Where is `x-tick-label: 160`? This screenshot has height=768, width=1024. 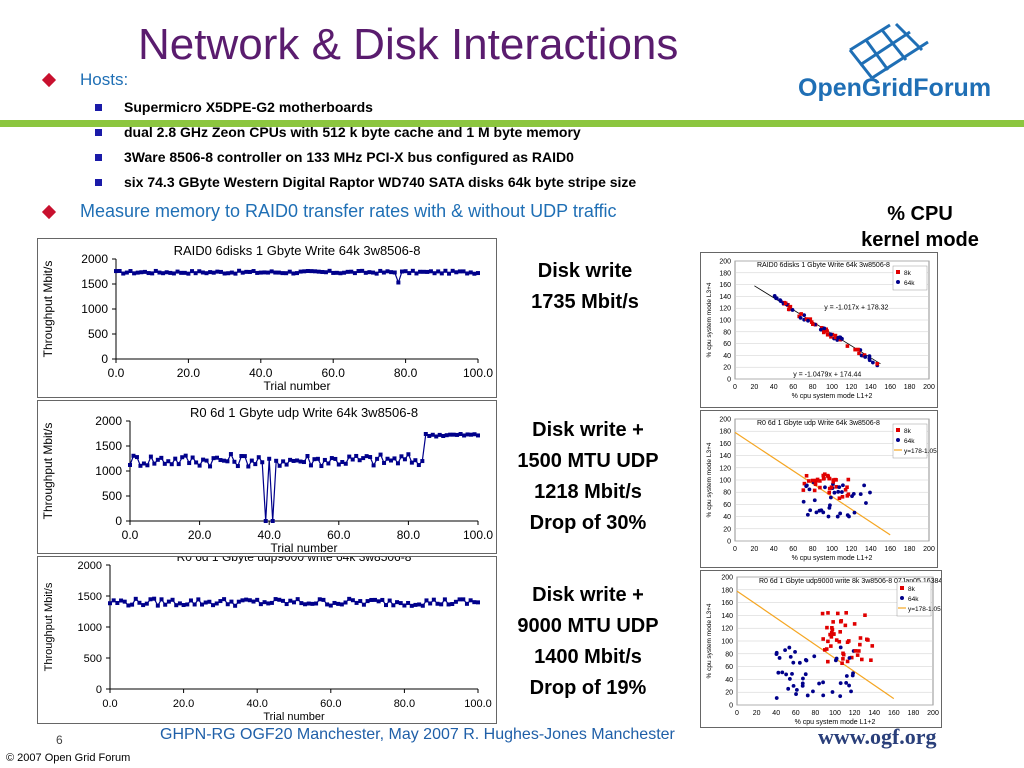 x-tick-label: 160 is located at coordinates (894, 713).